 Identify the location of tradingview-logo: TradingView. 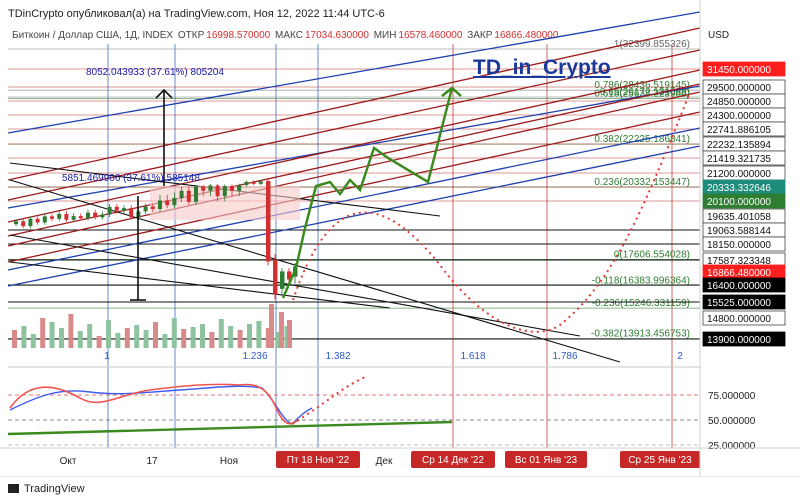
(46, 489).